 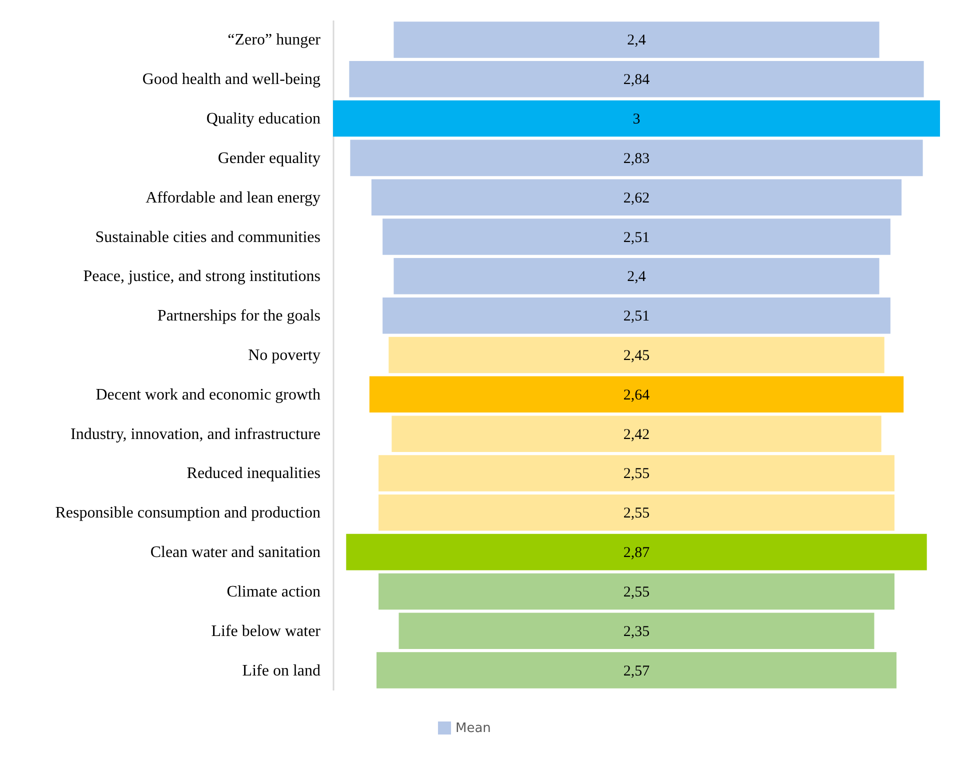 What do you see at coordinates (636, 158) in the screenshot?
I see `data-label: 2,83` at bounding box center [636, 158].